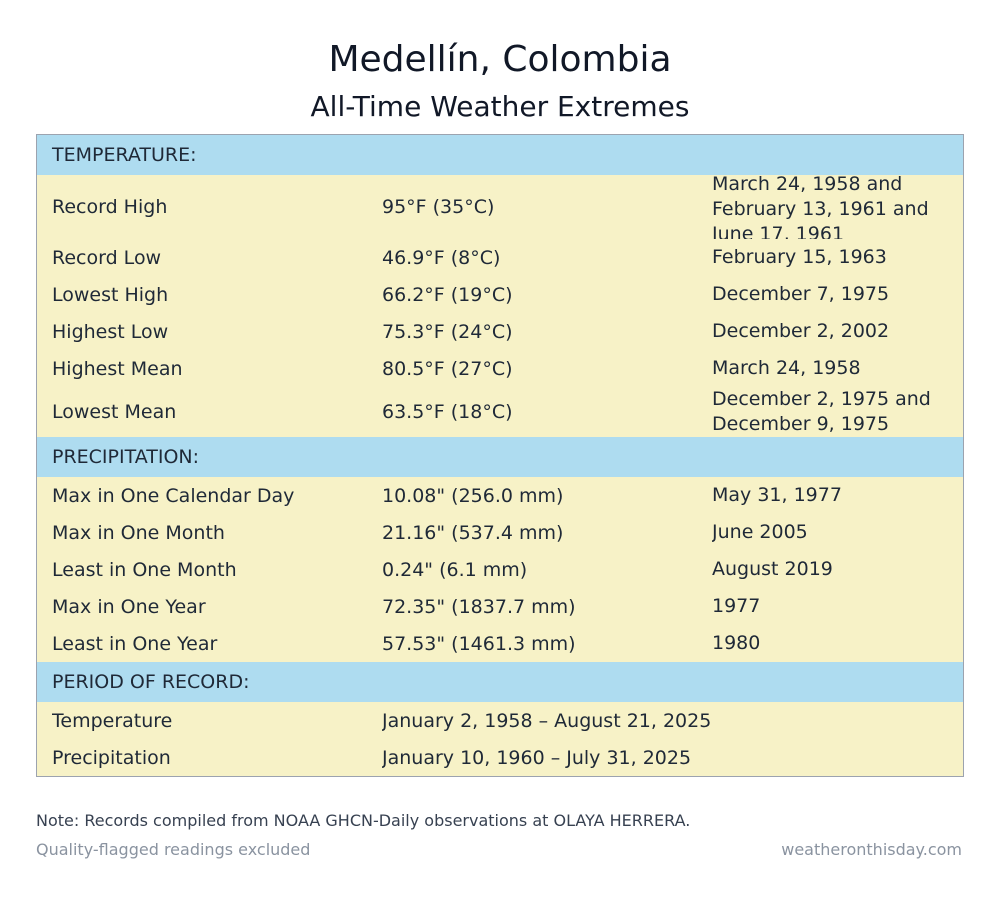 This screenshot has height=911, width=1000. I want to click on precipitation-section-header: PRECIPITATION:, so click(500, 457).